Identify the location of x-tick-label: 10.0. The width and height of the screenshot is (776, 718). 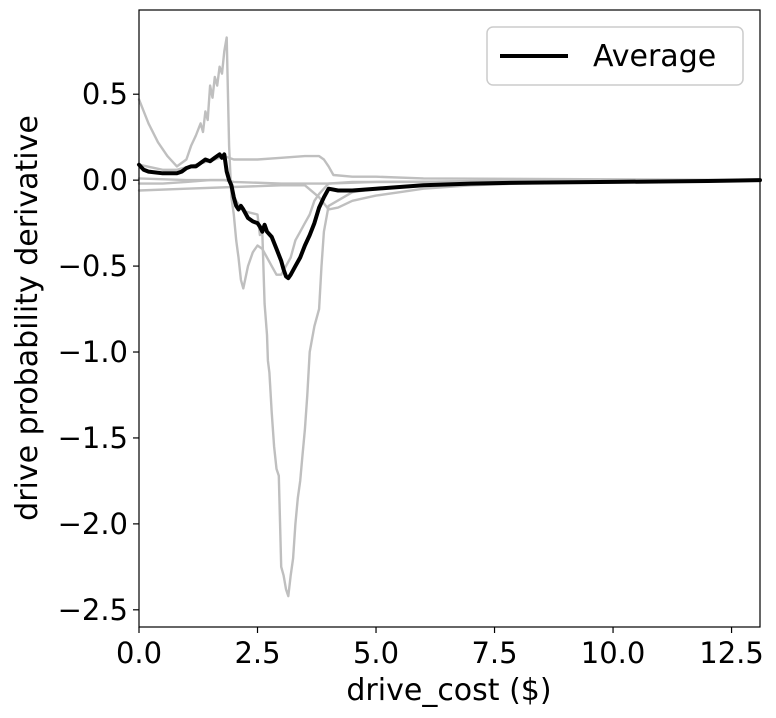
(613, 653).